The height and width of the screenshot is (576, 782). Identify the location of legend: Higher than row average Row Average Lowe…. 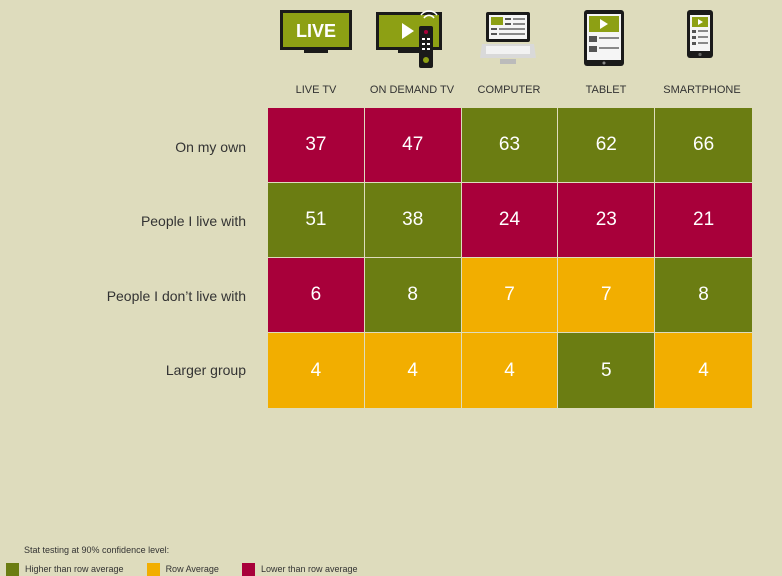
(193, 569).